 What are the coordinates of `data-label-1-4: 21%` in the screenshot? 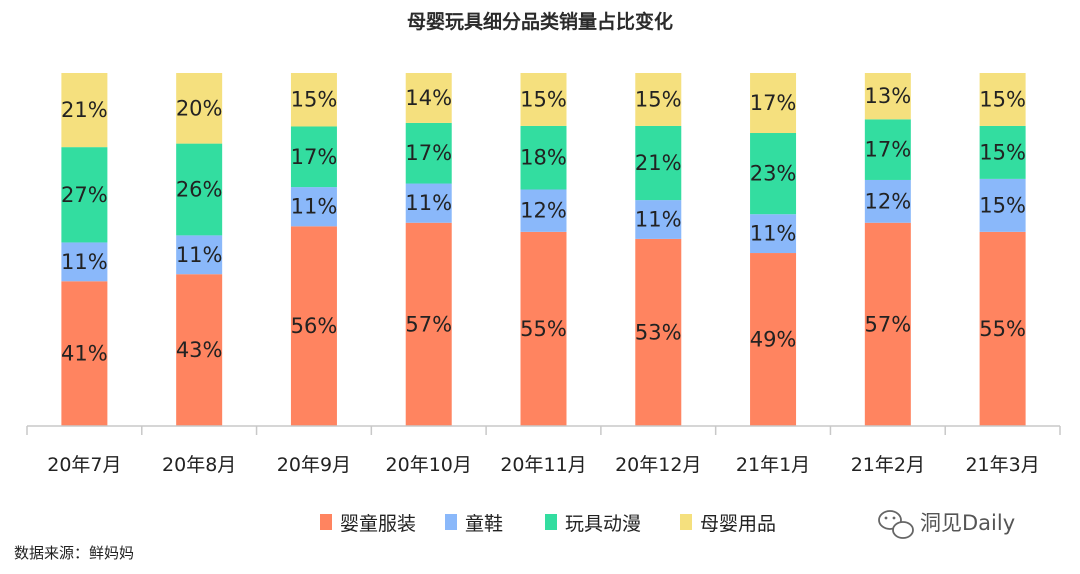 It's located at (84, 110).